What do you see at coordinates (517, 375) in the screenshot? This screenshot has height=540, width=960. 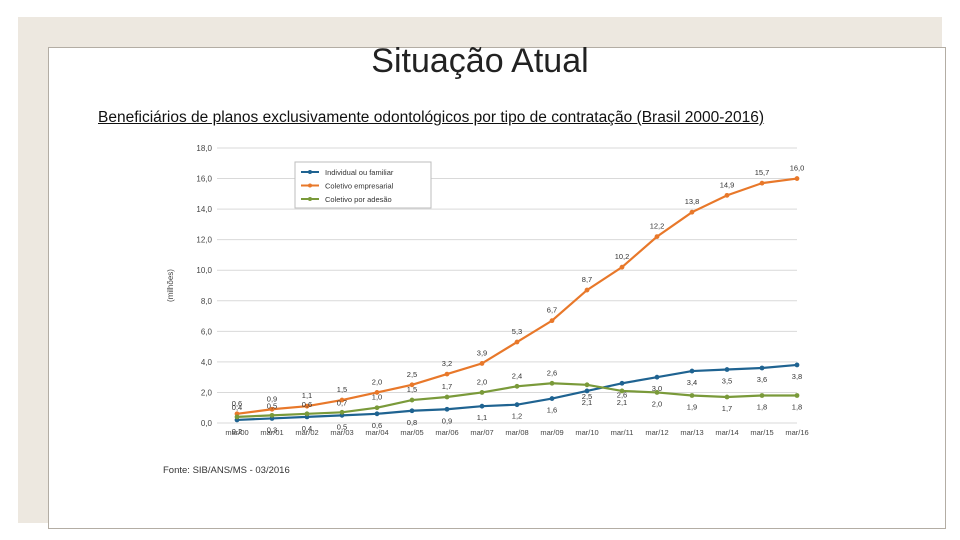 I see `data-label: 2,4` at bounding box center [517, 375].